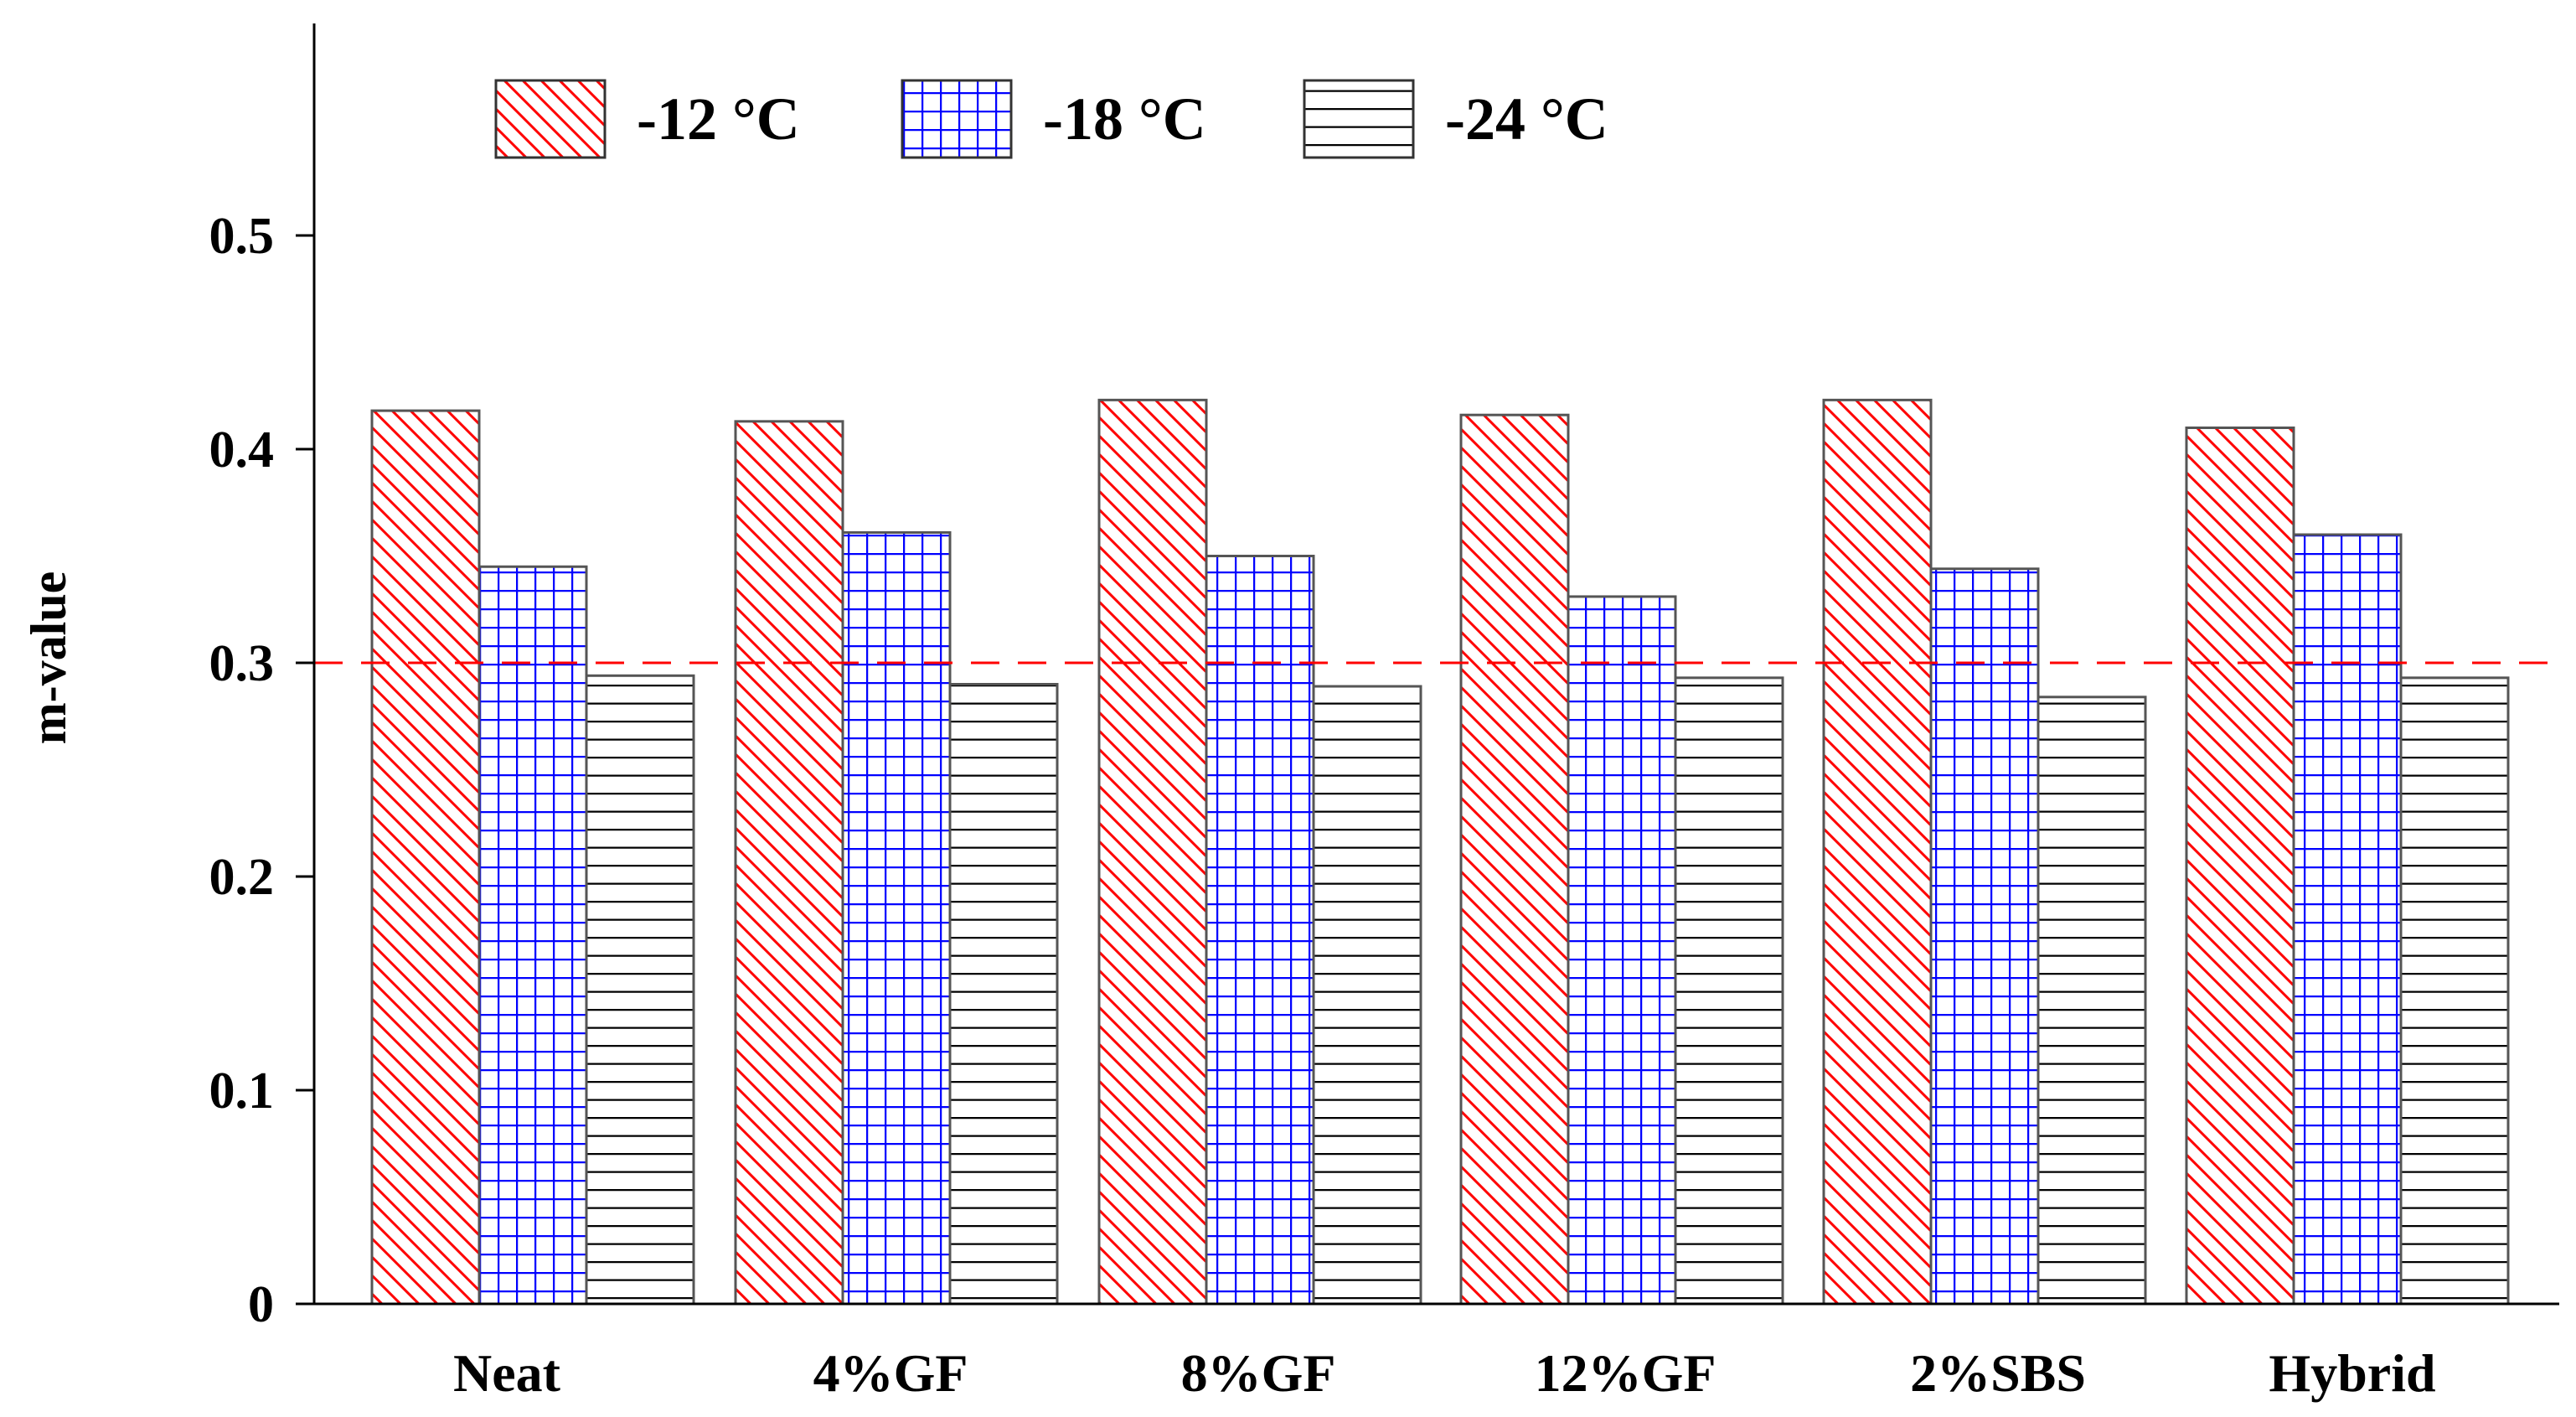  Describe the element at coordinates (1258, 1373) in the screenshot. I see `x-category-label: 8%GF` at that location.